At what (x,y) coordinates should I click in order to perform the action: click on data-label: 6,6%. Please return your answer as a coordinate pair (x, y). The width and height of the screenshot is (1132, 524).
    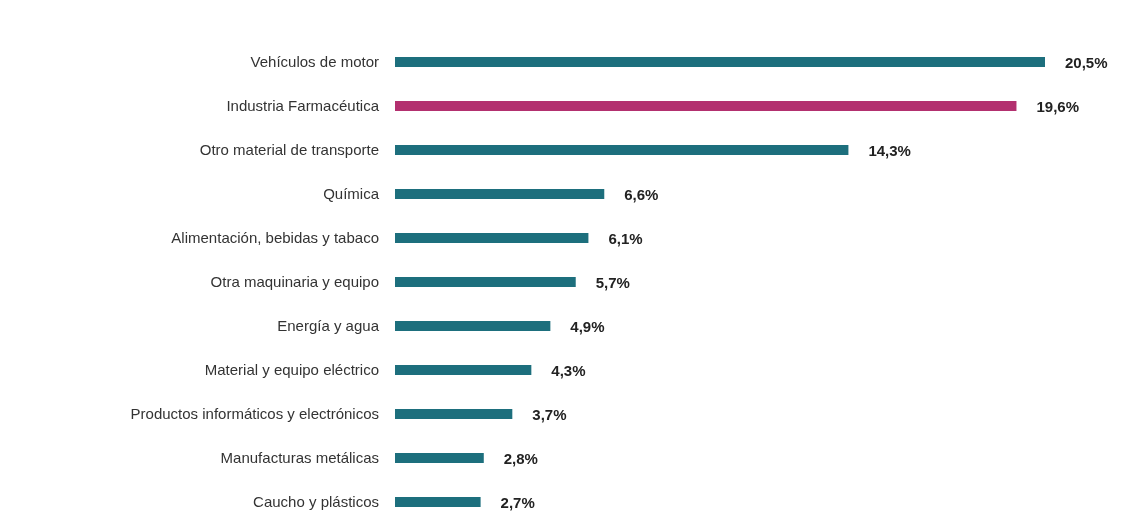
    Looking at the image, I should click on (641, 194).